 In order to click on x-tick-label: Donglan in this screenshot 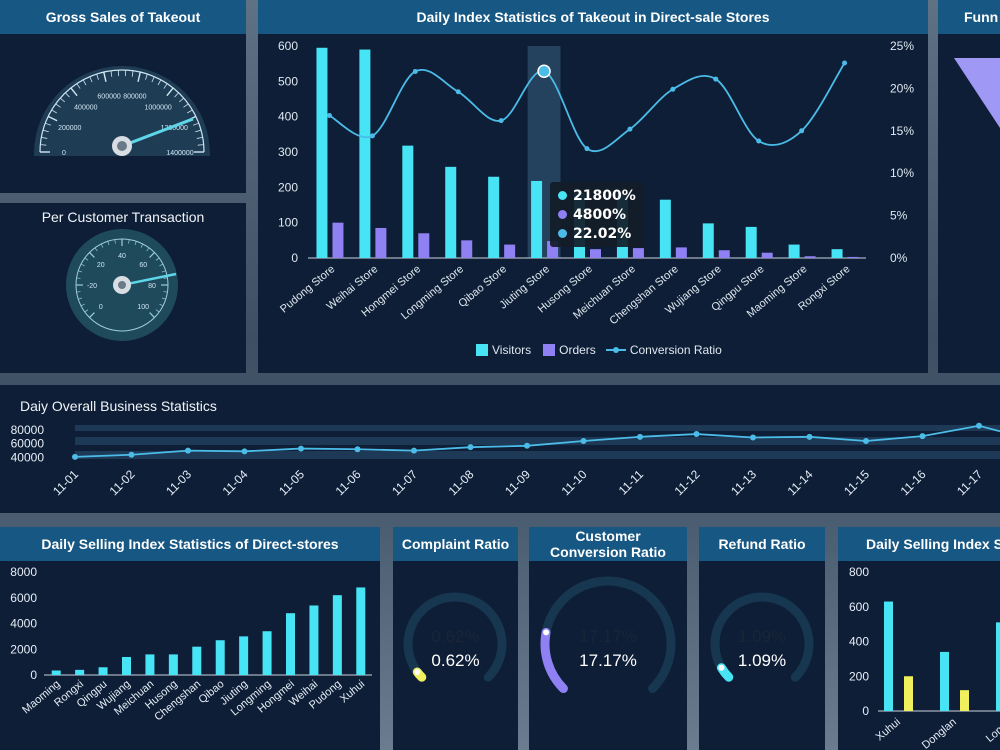, I will do `click(939, 733)`.